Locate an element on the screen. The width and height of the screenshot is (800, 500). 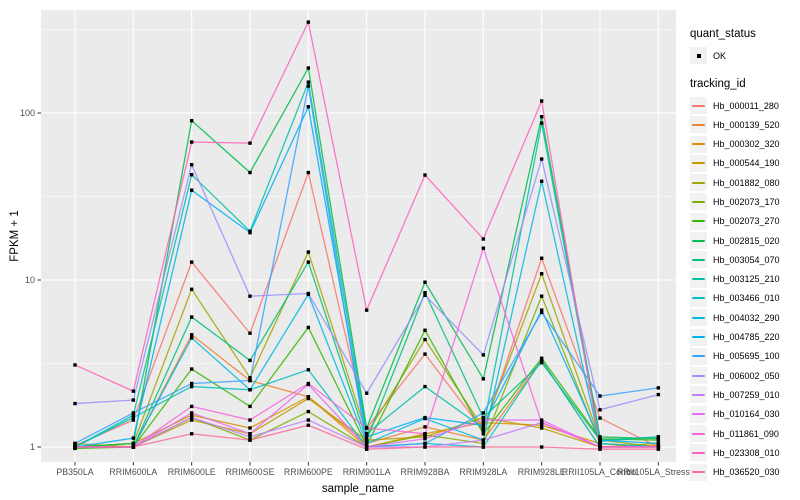
legend-item-Hb_005695_100: Hb_005695_100 is located at coordinates (745, 356).